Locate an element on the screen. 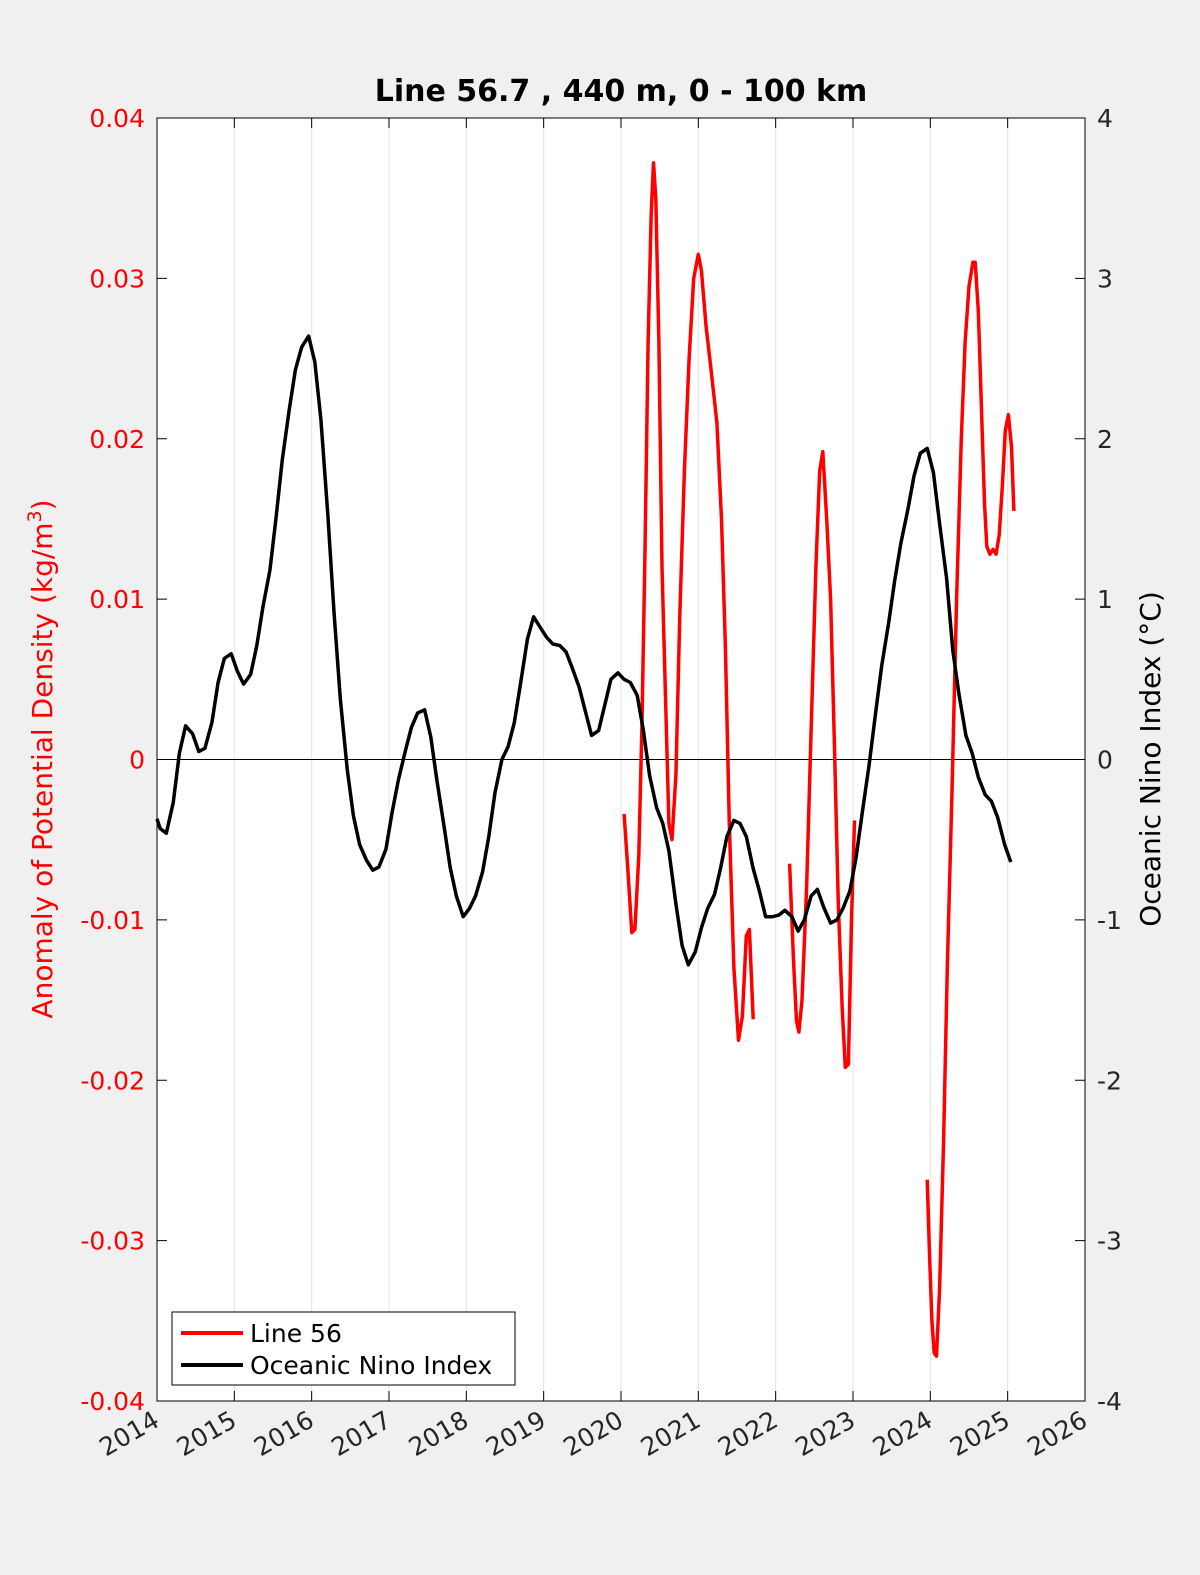  y-right-tick-label: 0 is located at coordinates (1105, 760).